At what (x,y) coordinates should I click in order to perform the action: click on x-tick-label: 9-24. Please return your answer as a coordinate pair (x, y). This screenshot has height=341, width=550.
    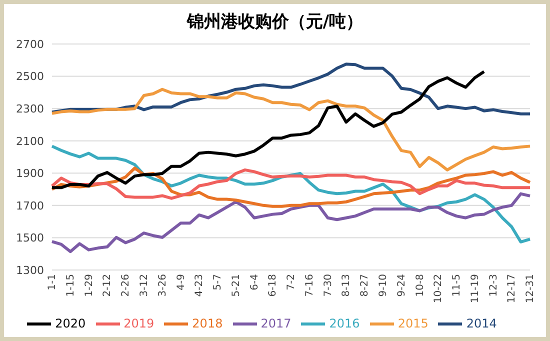
    Looking at the image, I should click on (402, 285).